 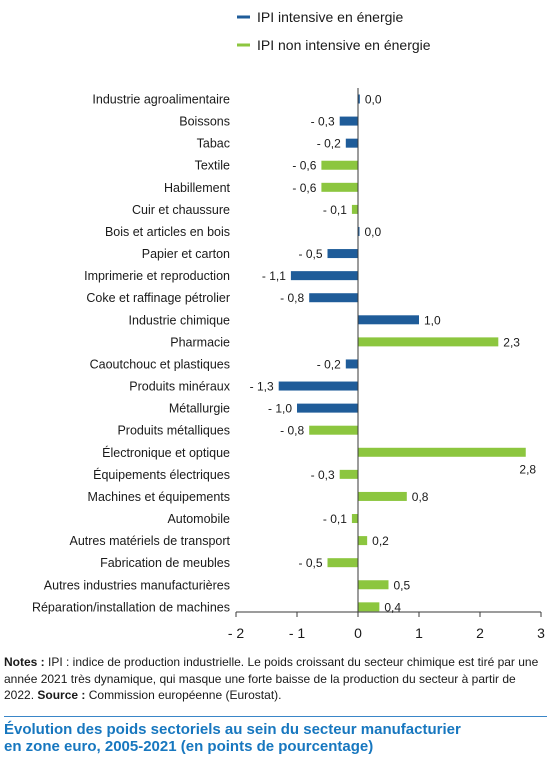 What do you see at coordinates (183, 695) in the screenshot?
I see `source-text: Commission européenne (Eurostat).` at bounding box center [183, 695].